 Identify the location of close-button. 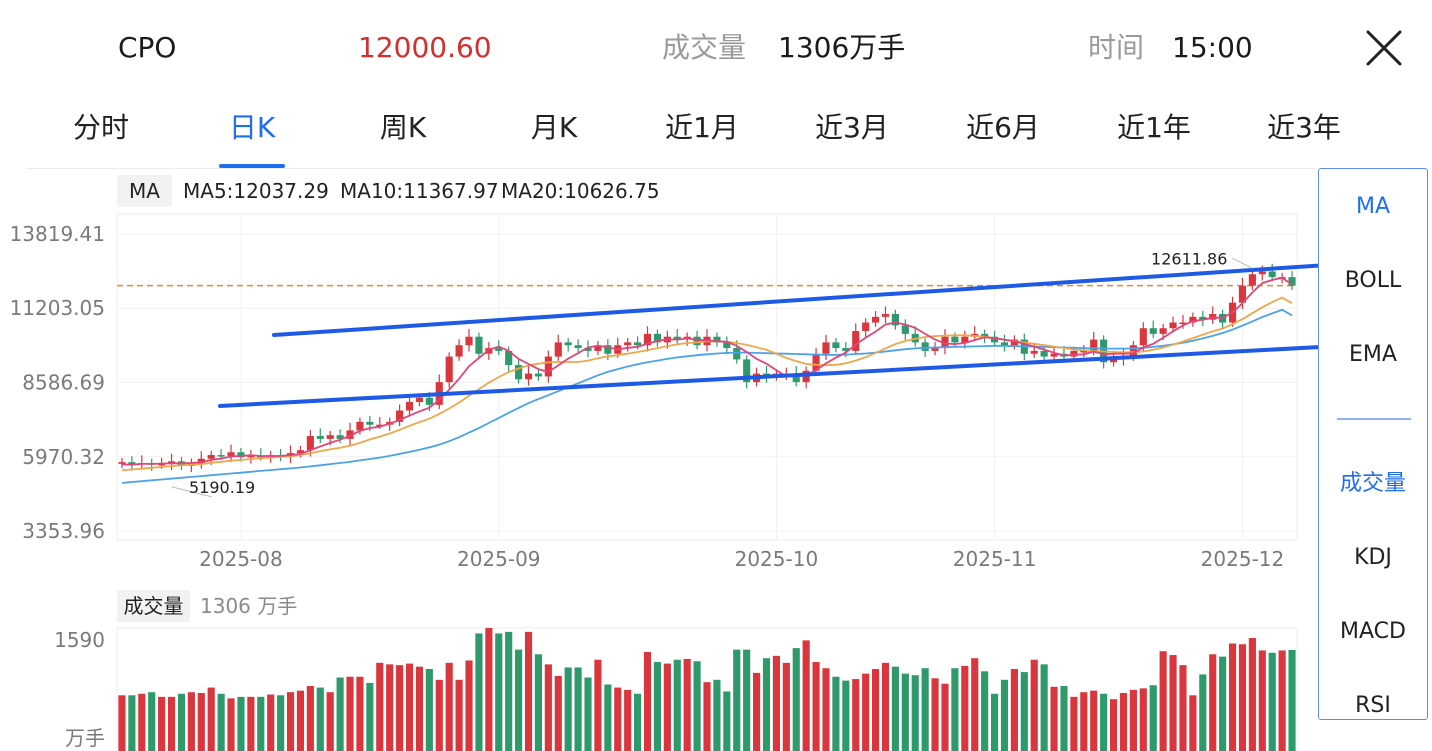
(1384, 48).